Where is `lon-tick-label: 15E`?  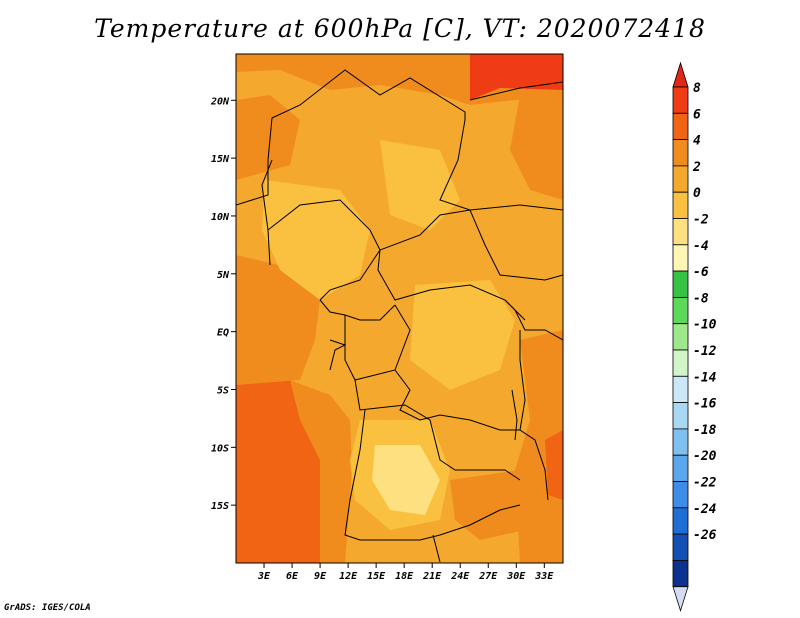 lon-tick-label: 15E is located at coordinates (376, 576).